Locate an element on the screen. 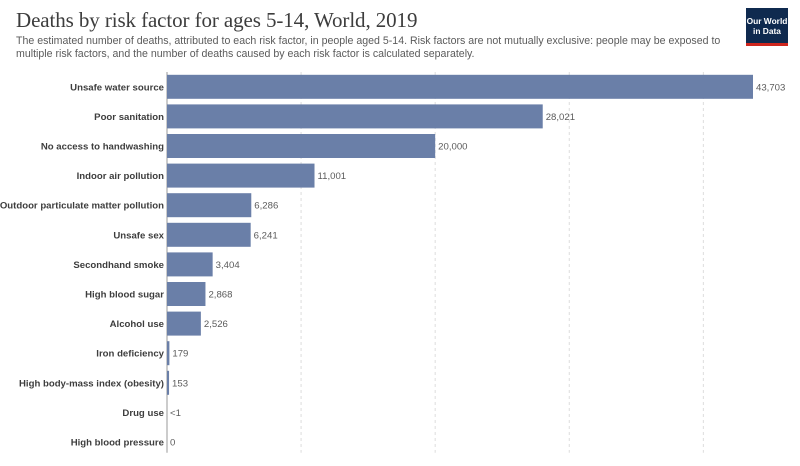  value-label: 20,000 is located at coordinates (452, 147).